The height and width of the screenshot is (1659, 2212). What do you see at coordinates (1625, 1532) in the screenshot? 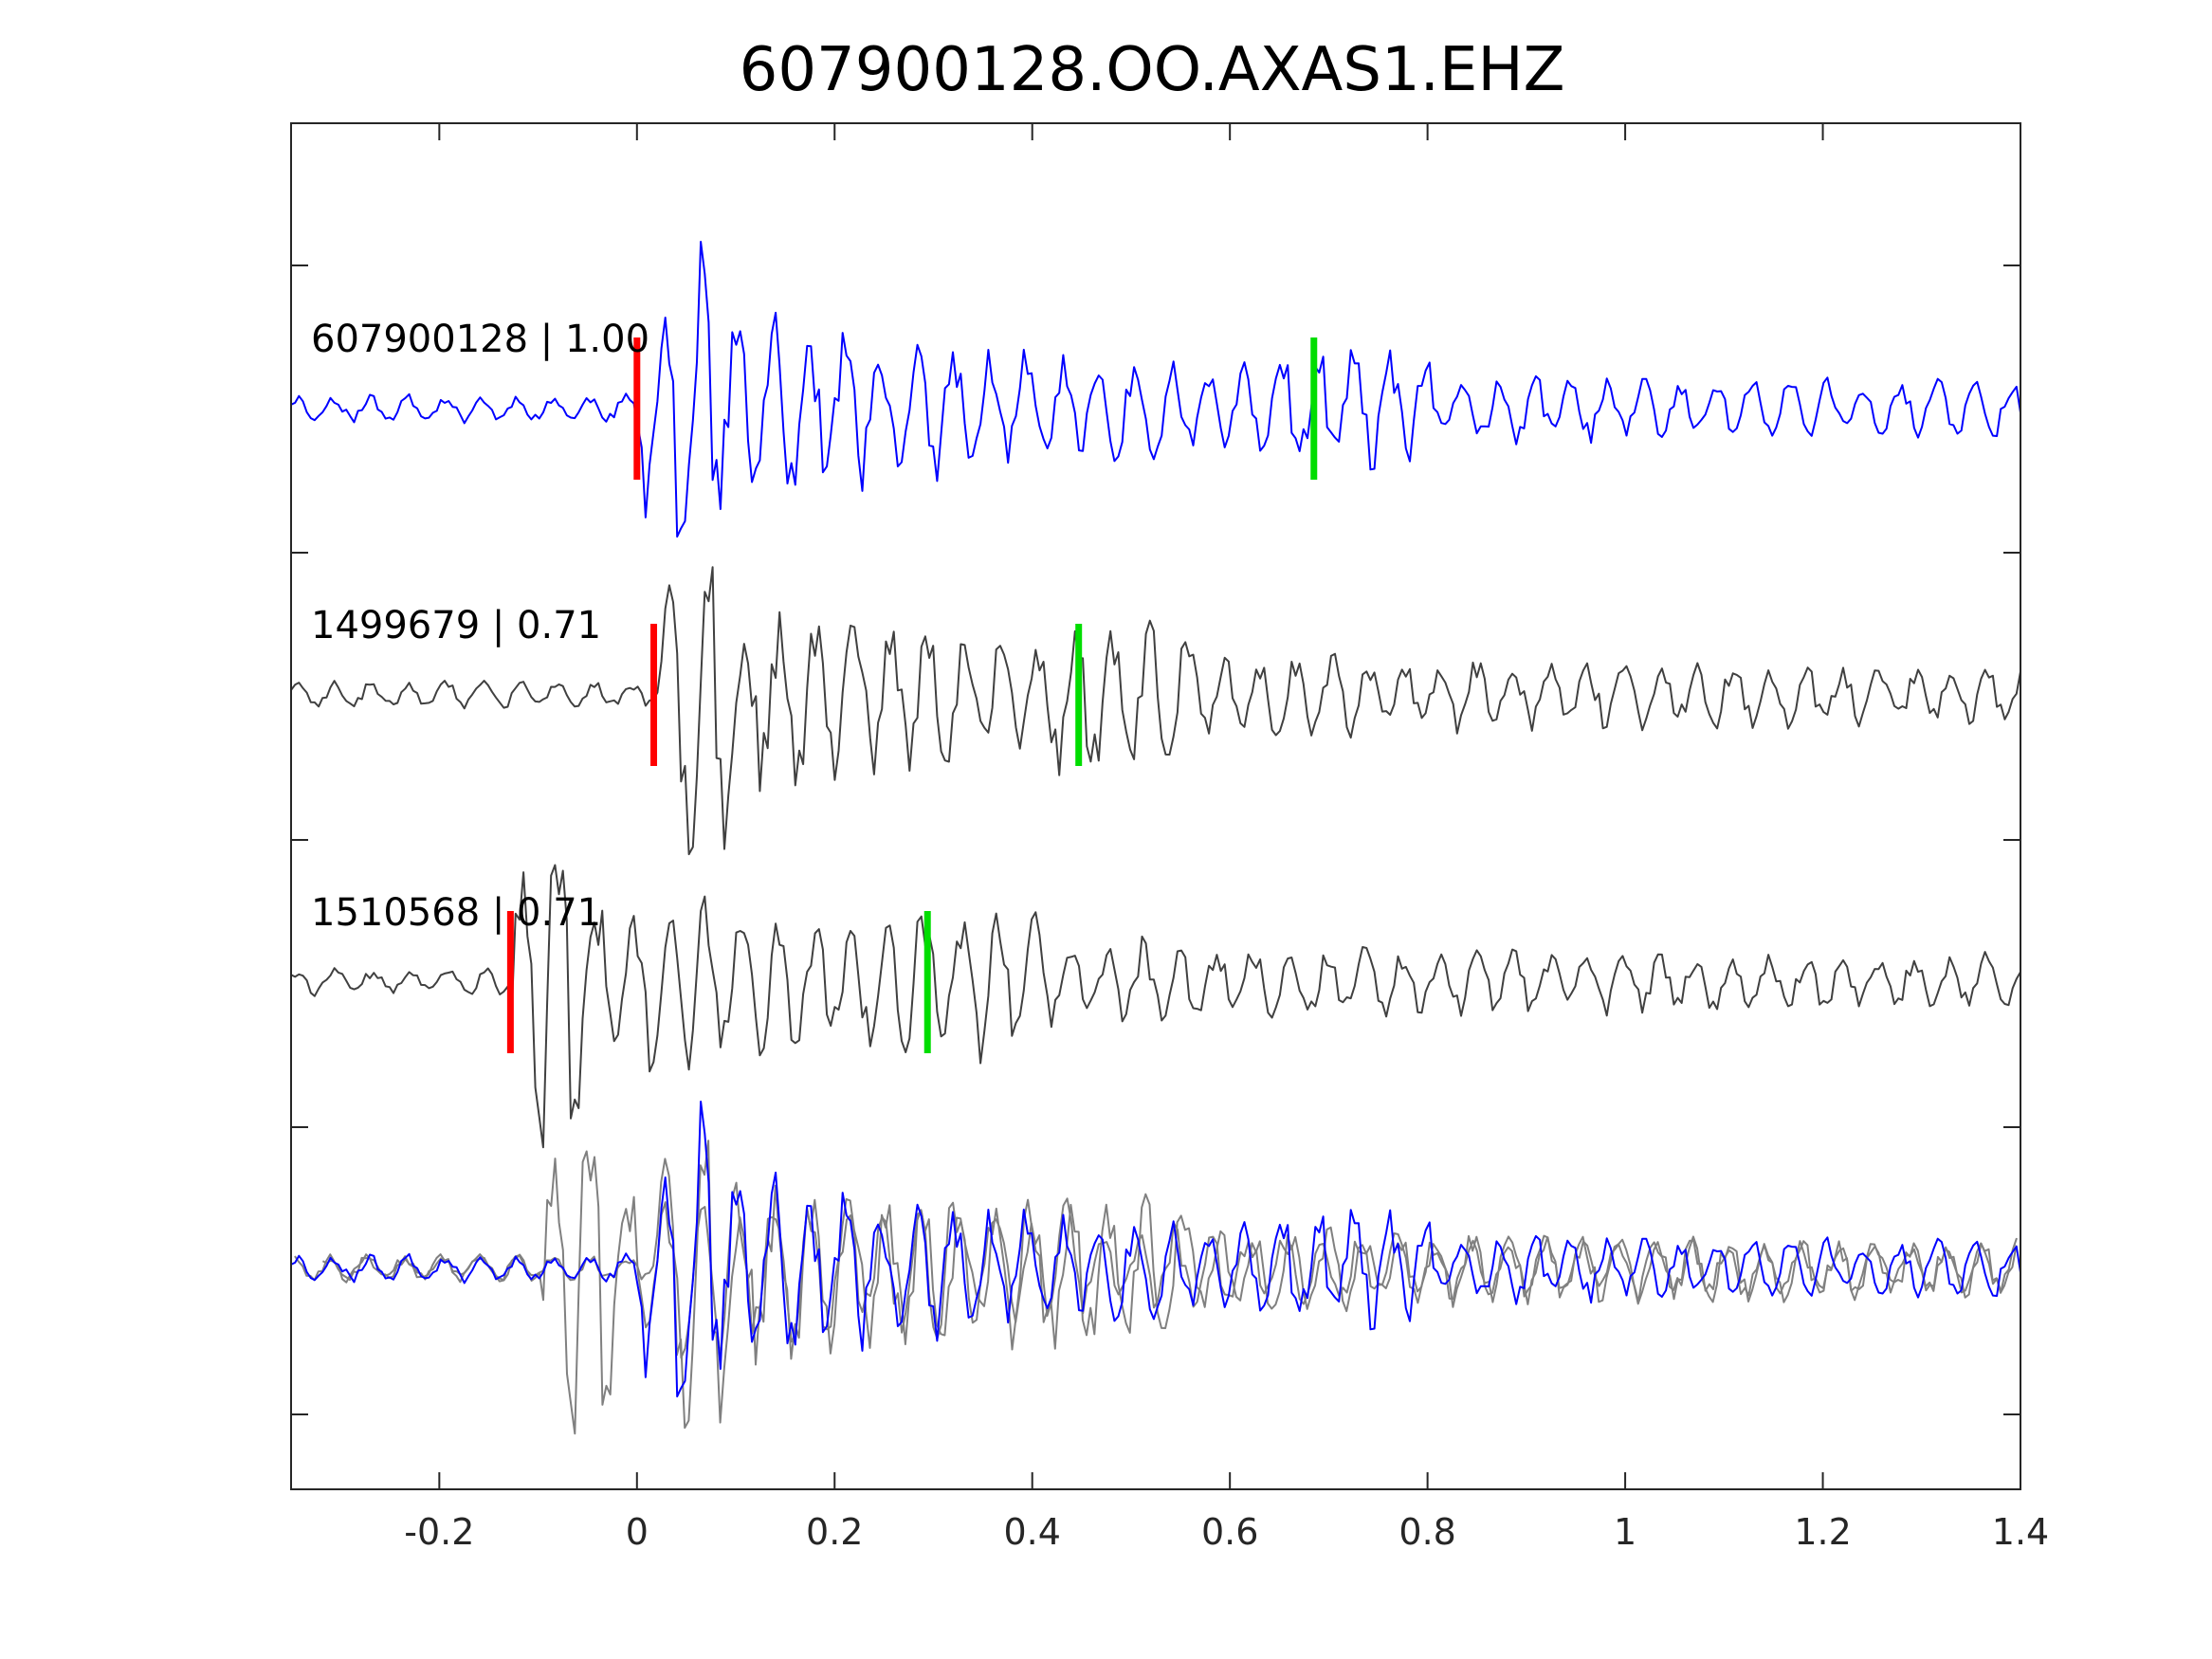
I see `x-tick-label: 1` at bounding box center [1625, 1532].